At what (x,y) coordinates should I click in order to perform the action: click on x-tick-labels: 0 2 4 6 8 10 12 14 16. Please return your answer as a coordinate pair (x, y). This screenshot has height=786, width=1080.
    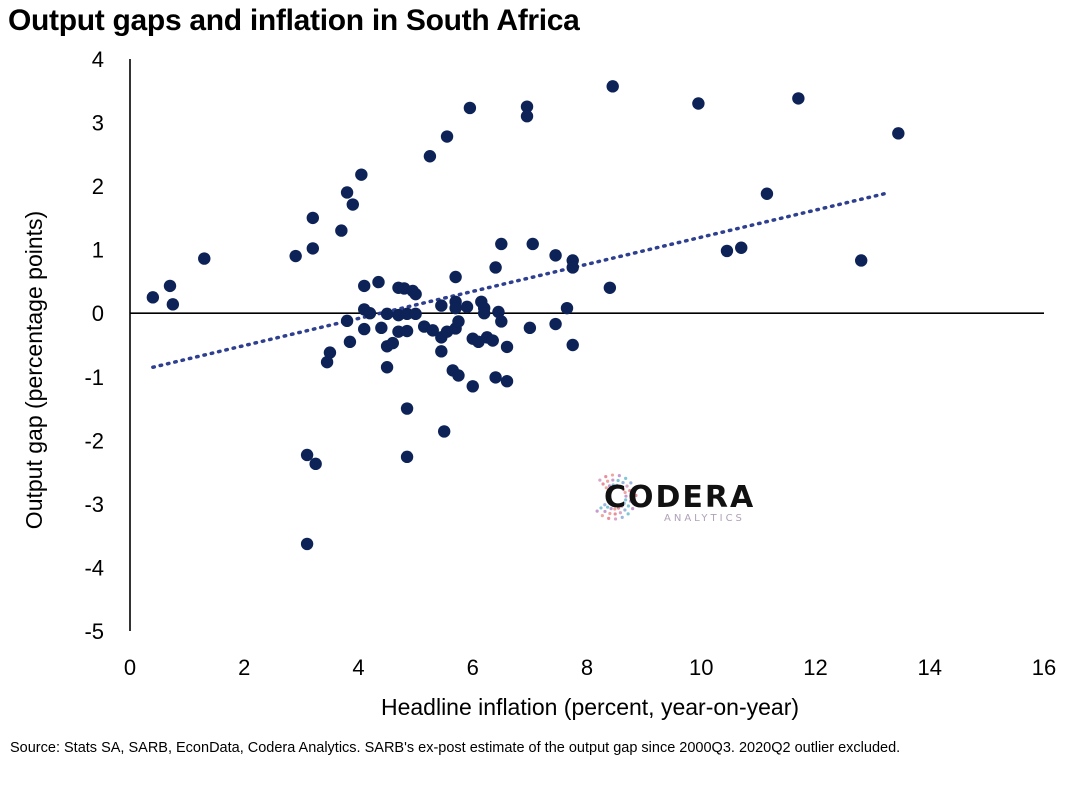
    Looking at the image, I should click on (590, 667).